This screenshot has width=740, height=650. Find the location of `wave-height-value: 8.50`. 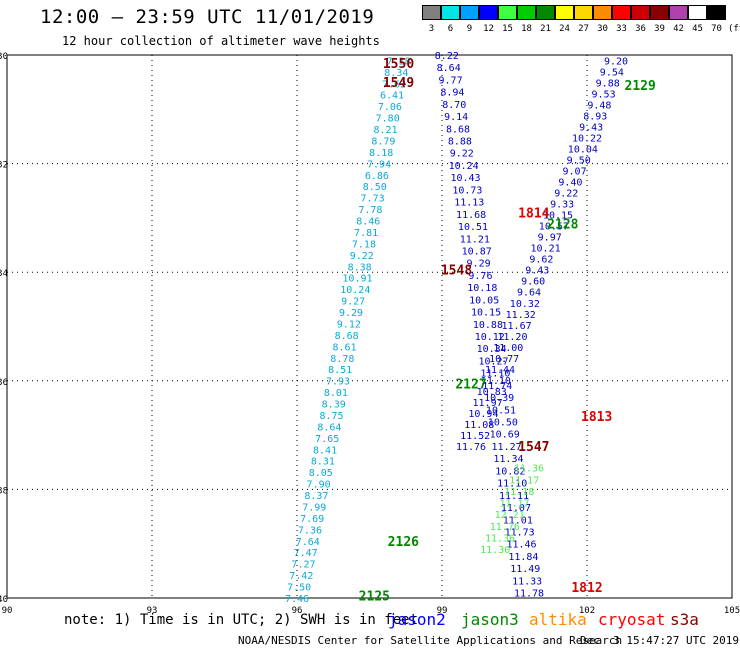

wave-height-value: 8.50 is located at coordinates (375, 187).